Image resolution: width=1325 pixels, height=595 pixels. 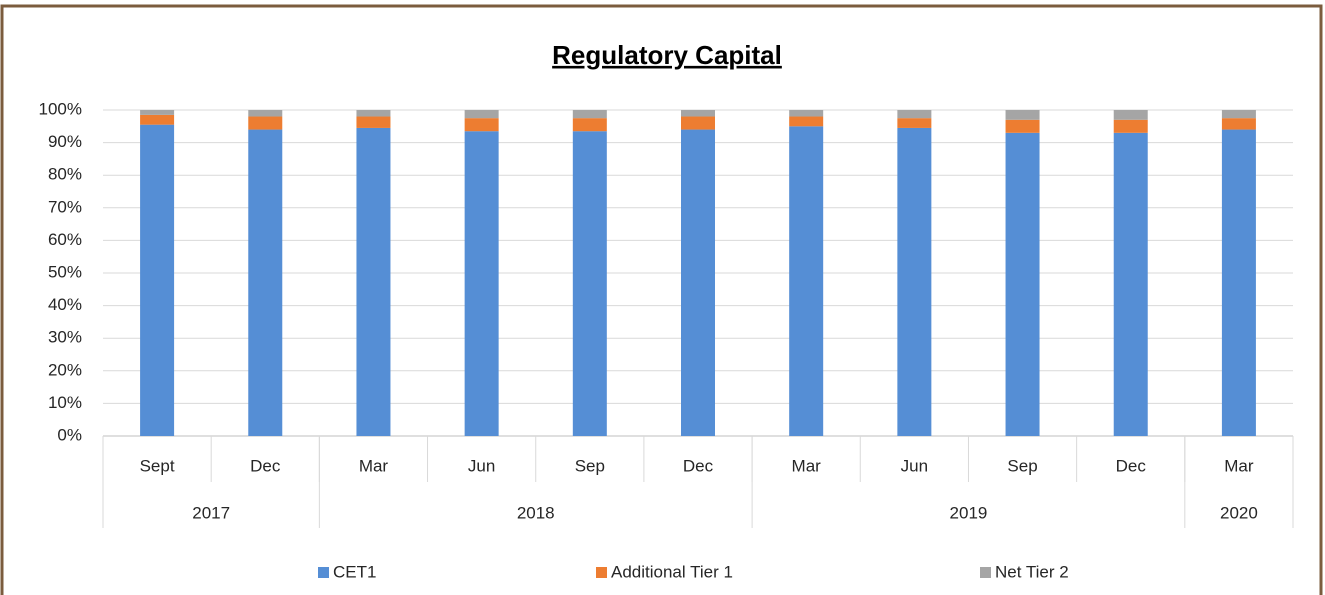 What do you see at coordinates (65, 141) in the screenshot?
I see `y-tick-label: 90%` at bounding box center [65, 141].